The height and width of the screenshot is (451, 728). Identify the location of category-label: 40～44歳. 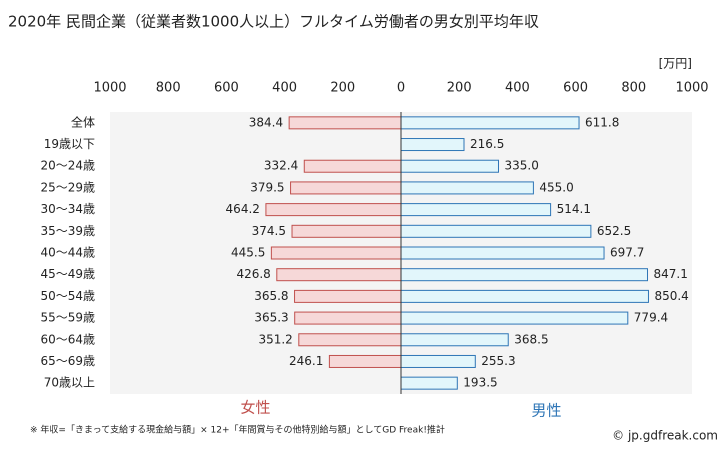
(67, 253).